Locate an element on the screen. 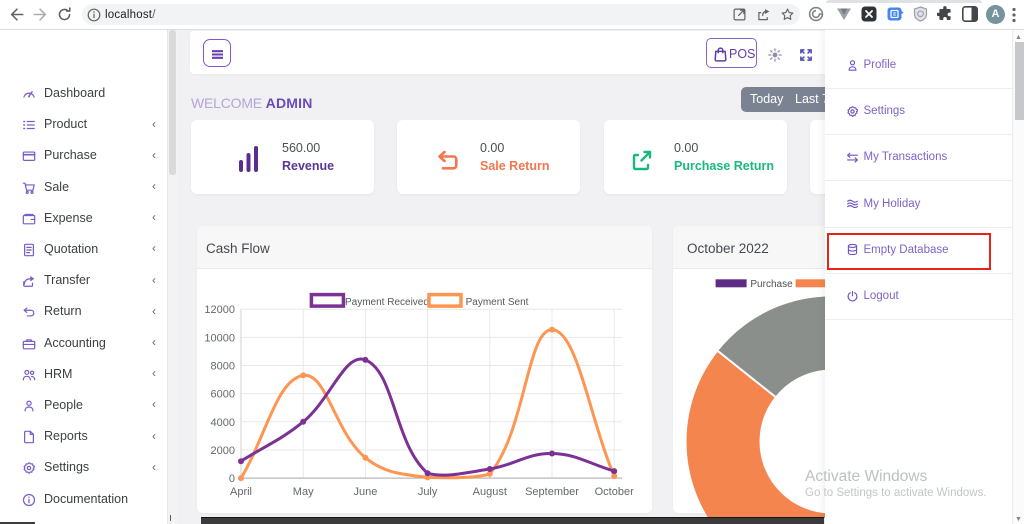 This screenshot has width=1024, height=524. svg-text: Payment Sent is located at coordinates (497, 301).